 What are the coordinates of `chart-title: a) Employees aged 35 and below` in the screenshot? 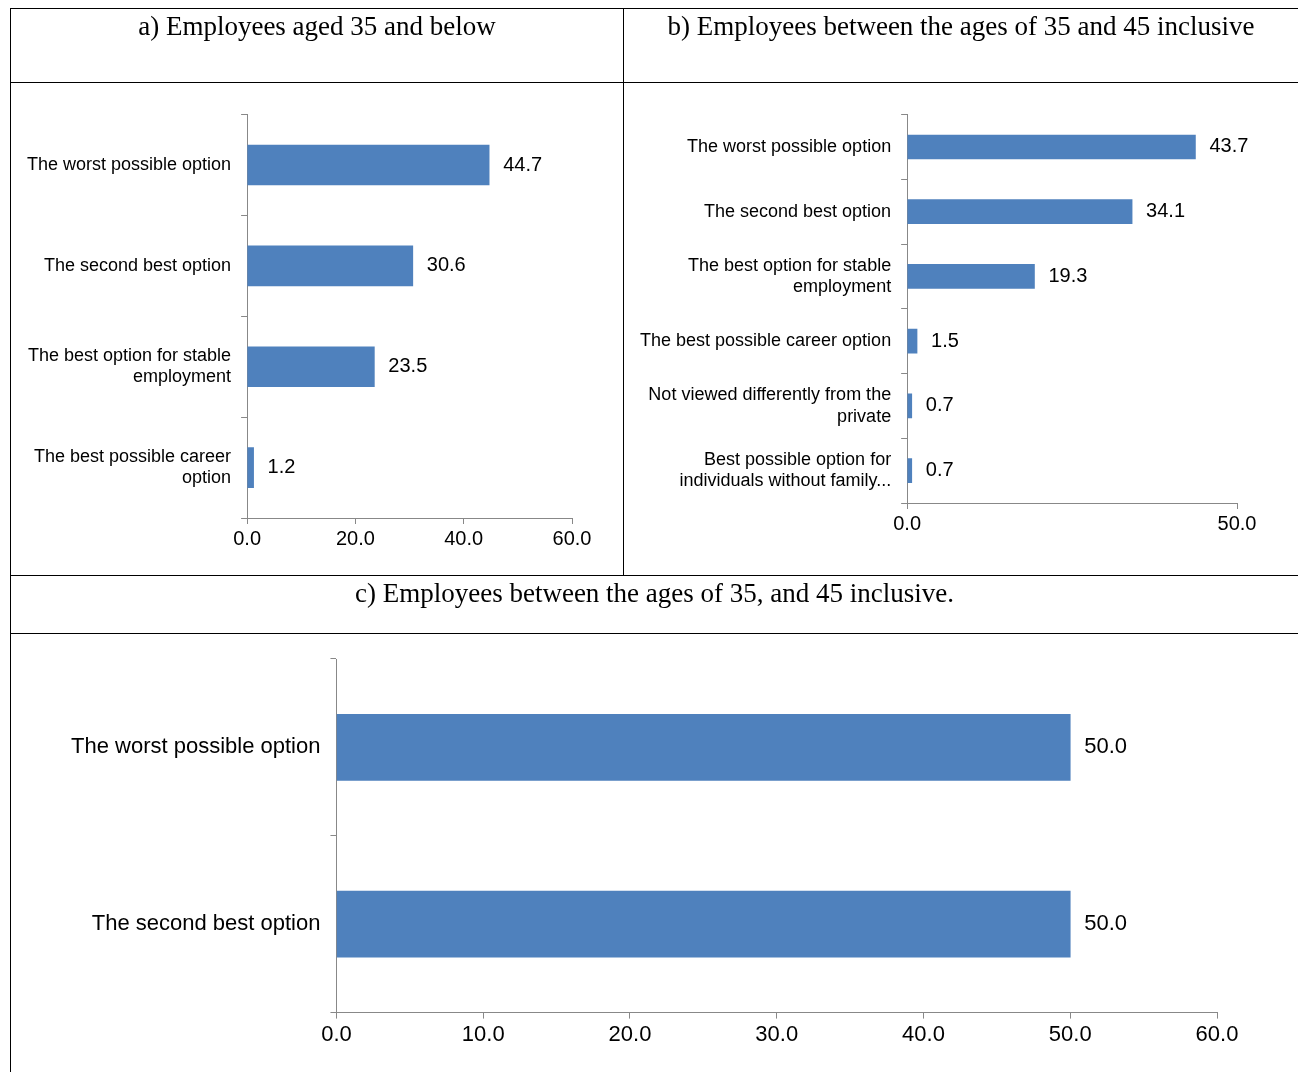 It's located at (317, 46).